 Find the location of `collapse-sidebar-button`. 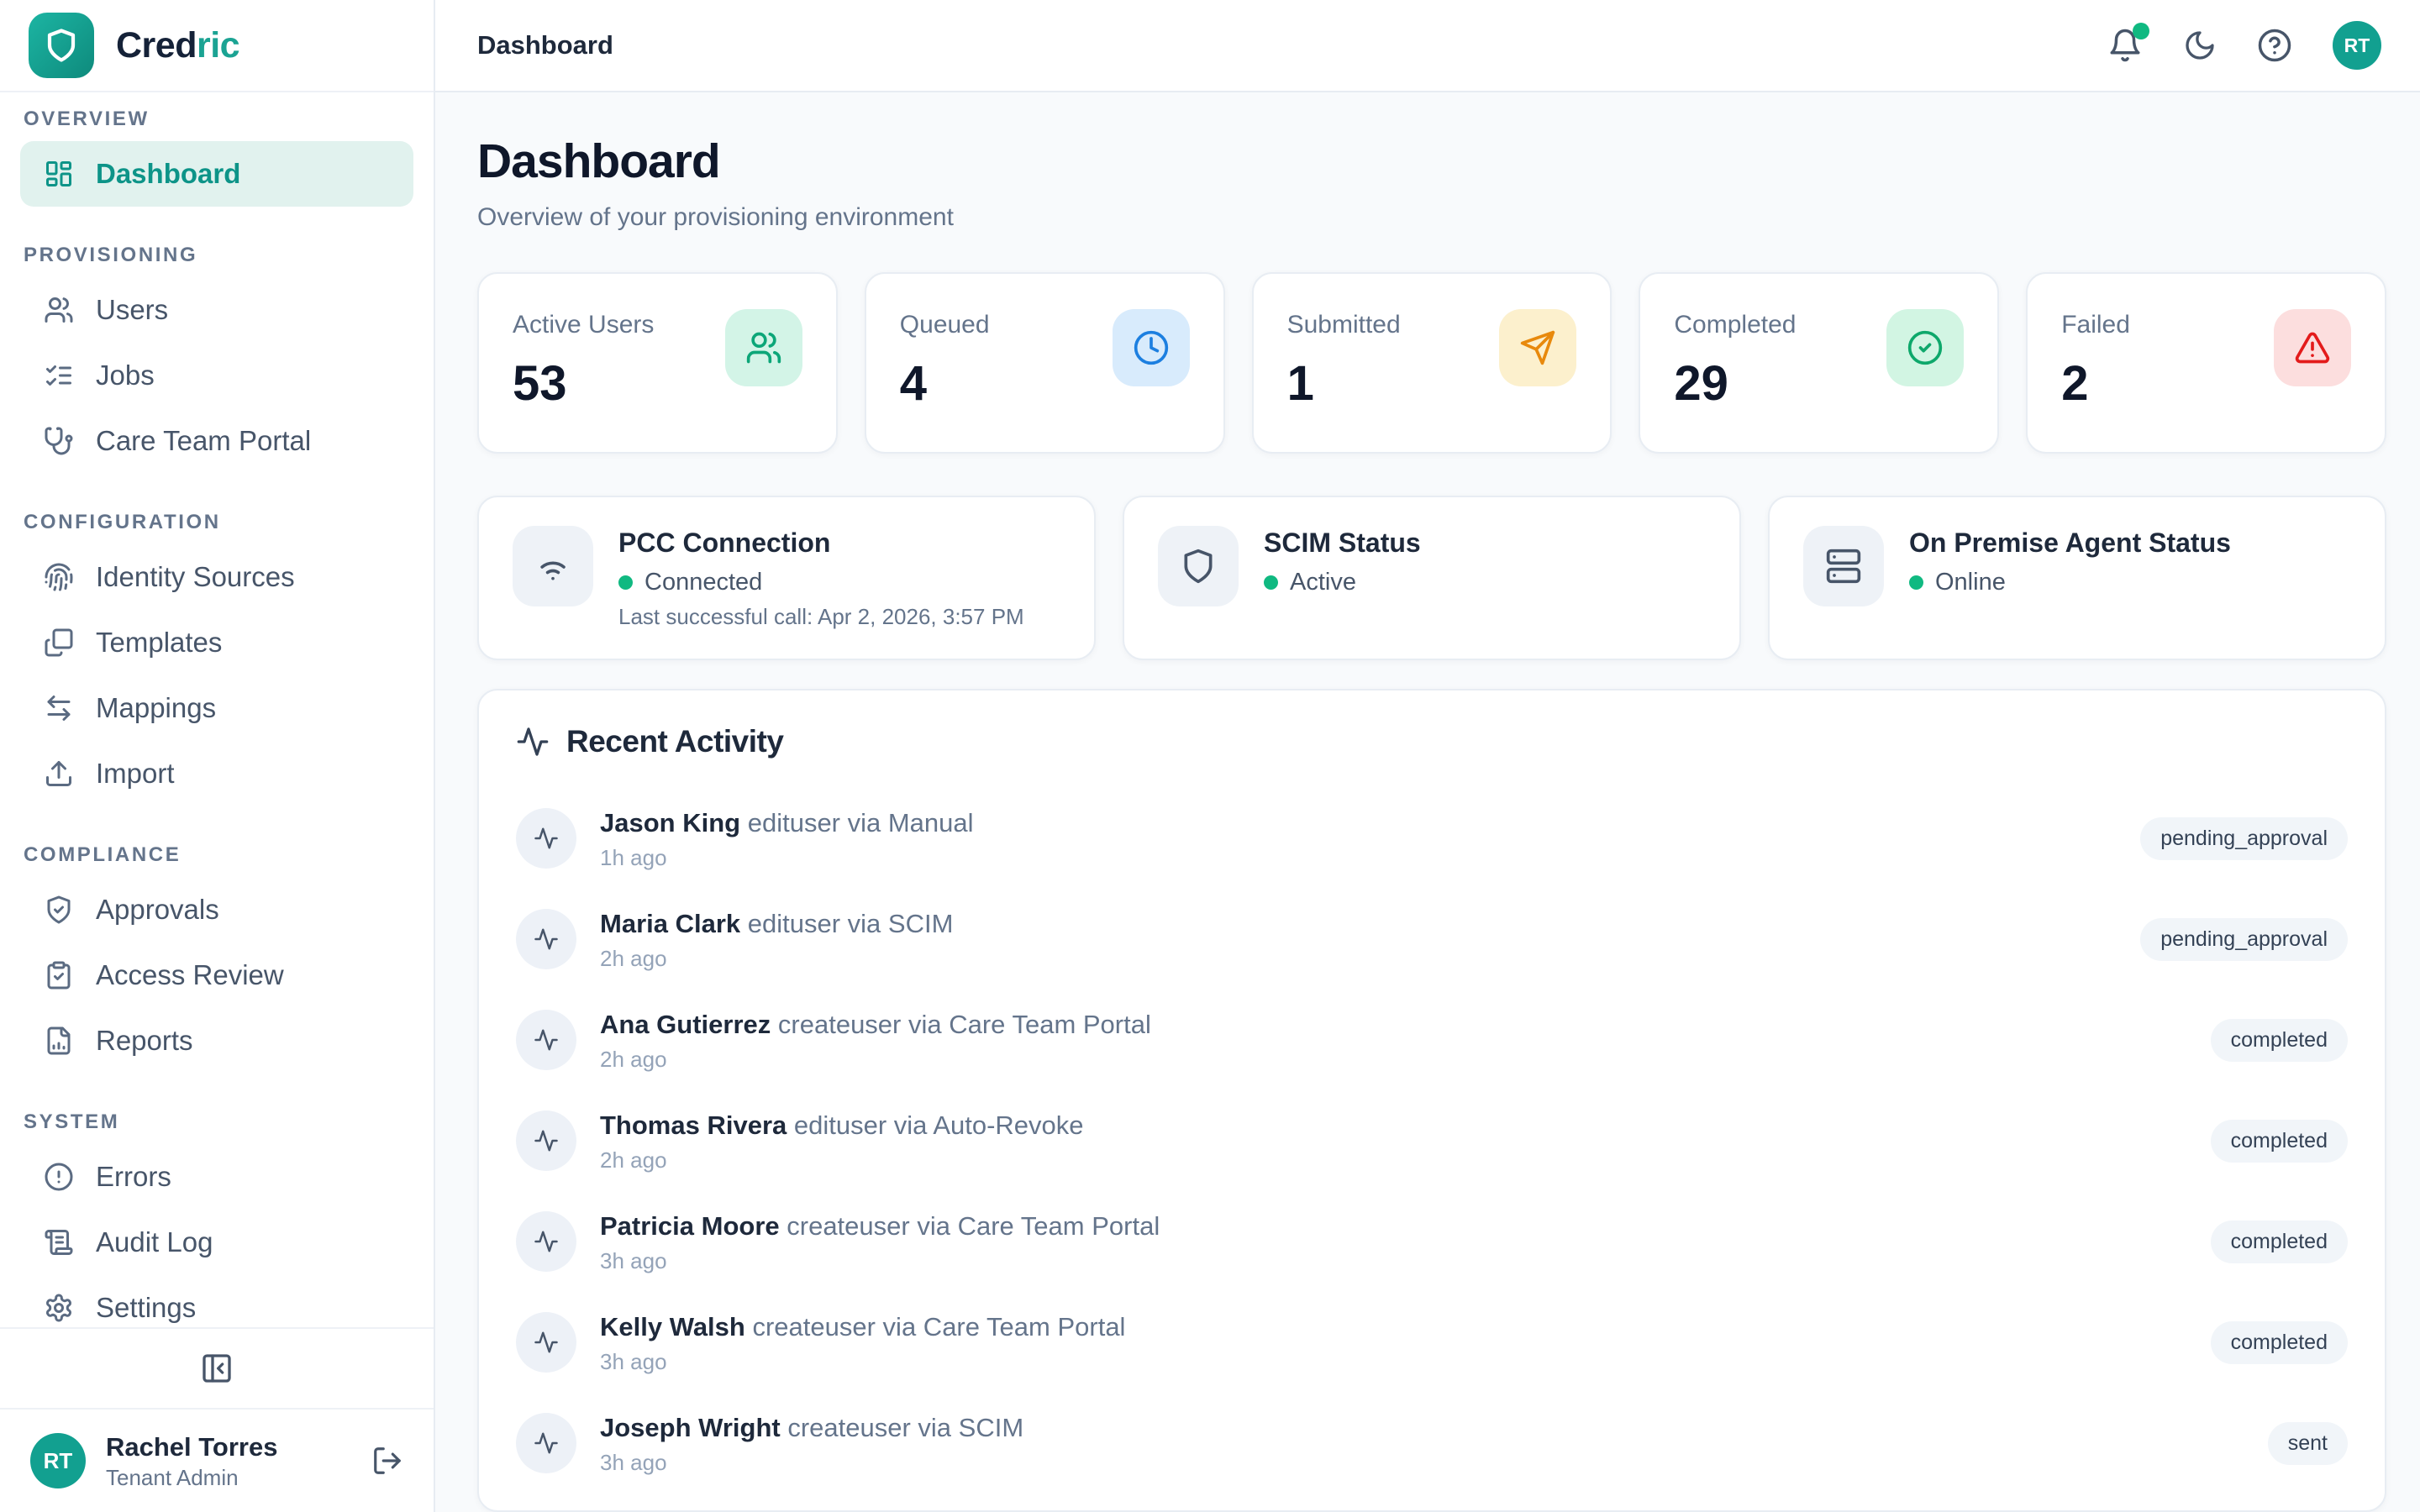

collapse-sidebar-button is located at coordinates (217, 1368).